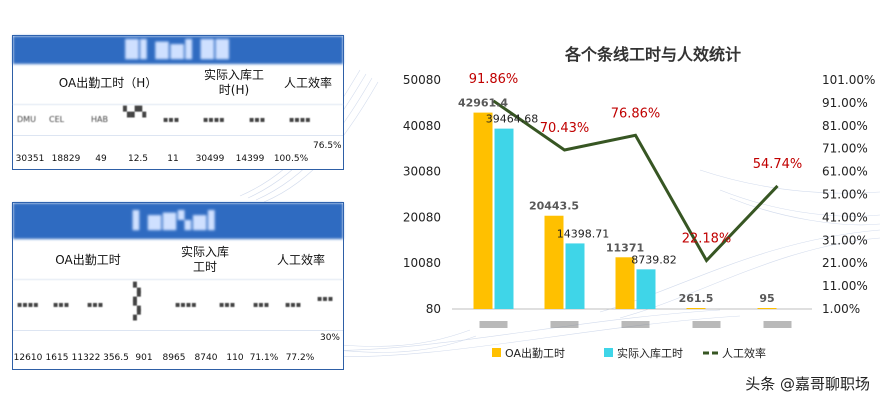 This screenshot has width=886, height=404. Describe the element at coordinates (235, 358) in the screenshot. I see `table-2-cell: 110` at that location.